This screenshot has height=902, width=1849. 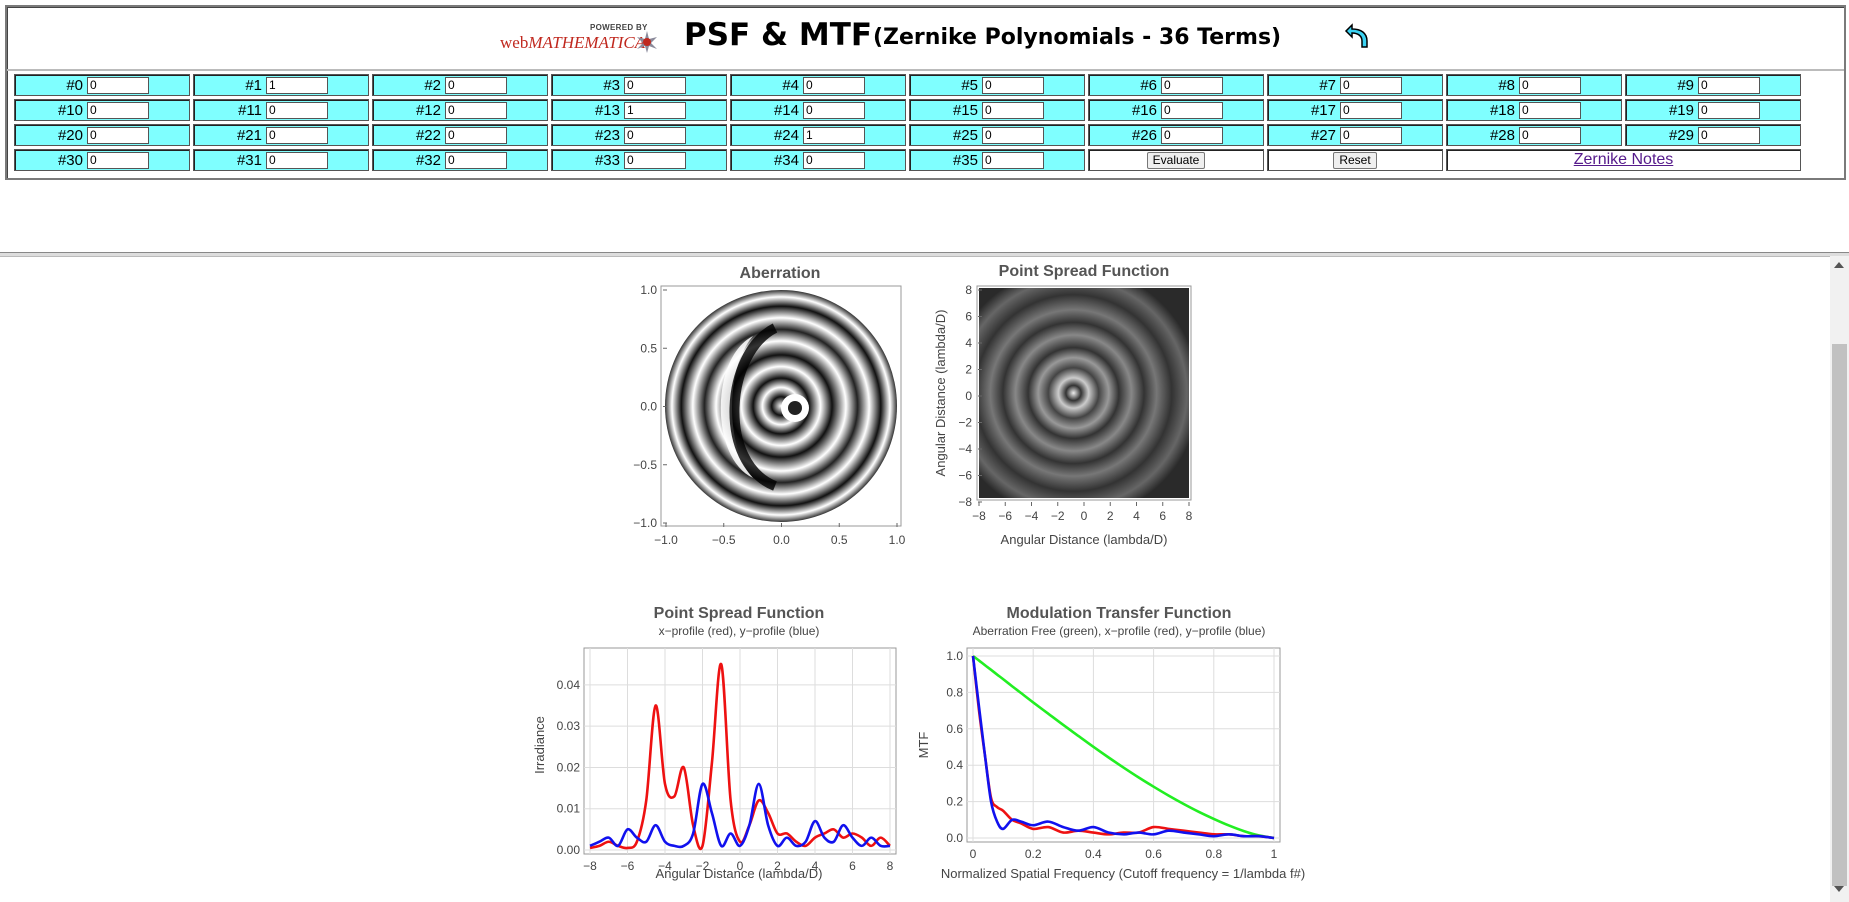 I want to click on coef-label: #23, so click(x=607, y=135).